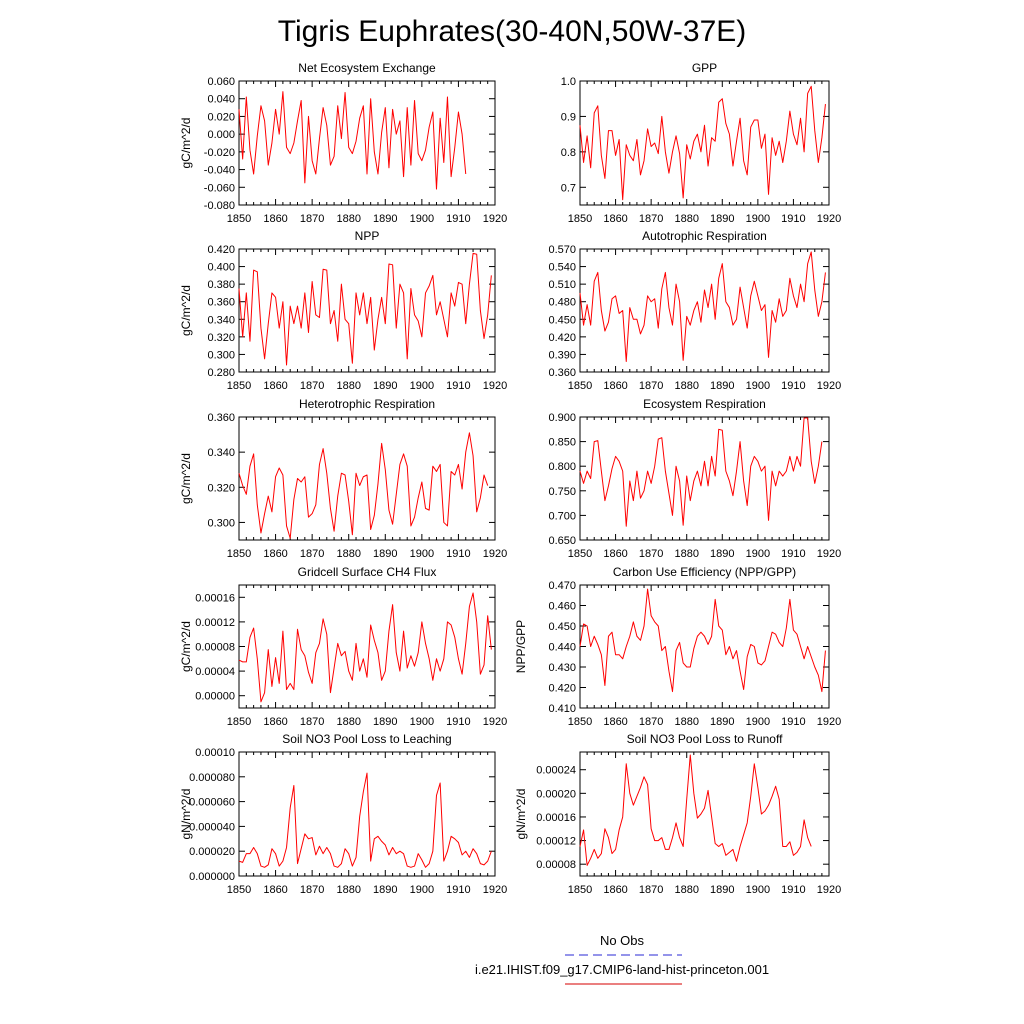 This screenshot has height=1024, width=1024. What do you see at coordinates (221, 100) in the screenshot?
I see `y-tick-label: 0.040` at bounding box center [221, 100].